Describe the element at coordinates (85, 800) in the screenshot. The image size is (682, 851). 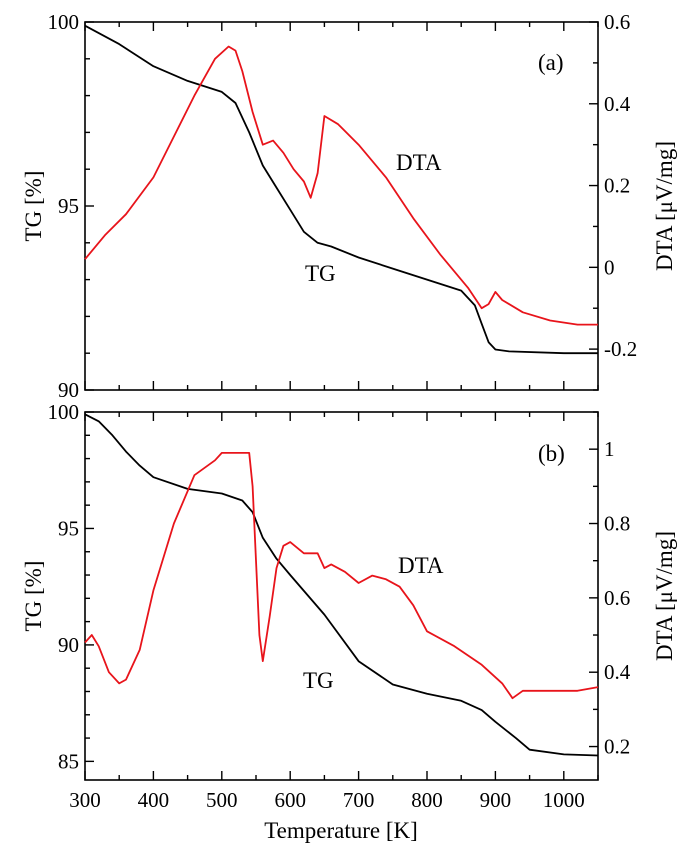
I see `x-tick-label: 300` at that location.